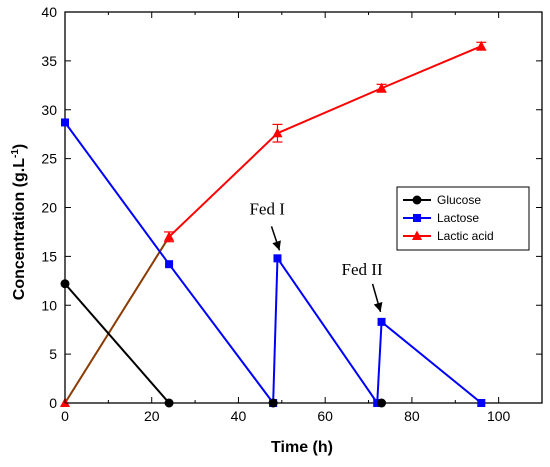 The height and width of the screenshot is (467, 550). What do you see at coordinates (302, 447) in the screenshot?
I see `x-axis-title: Time (h)` at bounding box center [302, 447].